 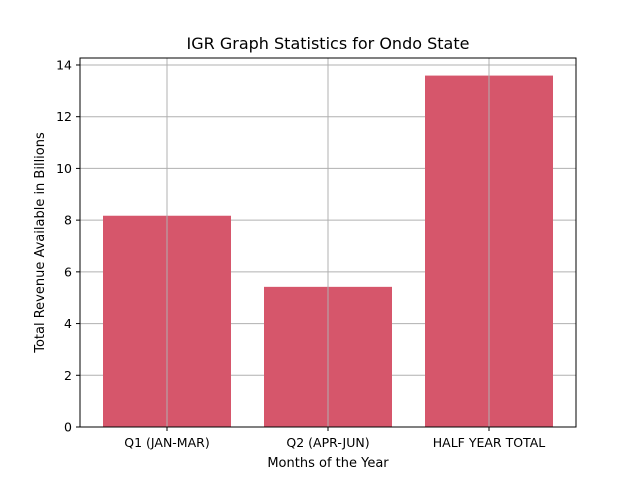 I want to click on x-tick-label: Q2 (APR-JUN), so click(x=327, y=442).